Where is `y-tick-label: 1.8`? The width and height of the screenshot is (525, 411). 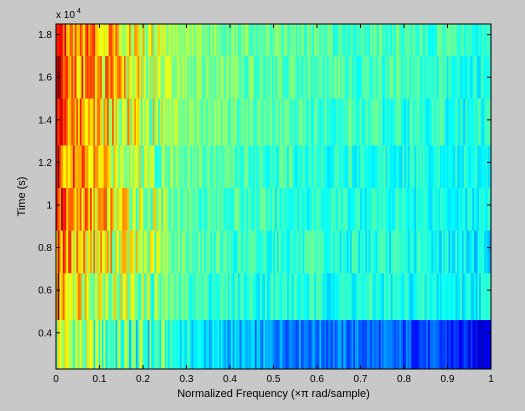
y-tick-label: 1.8 is located at coordinates (45, 35).